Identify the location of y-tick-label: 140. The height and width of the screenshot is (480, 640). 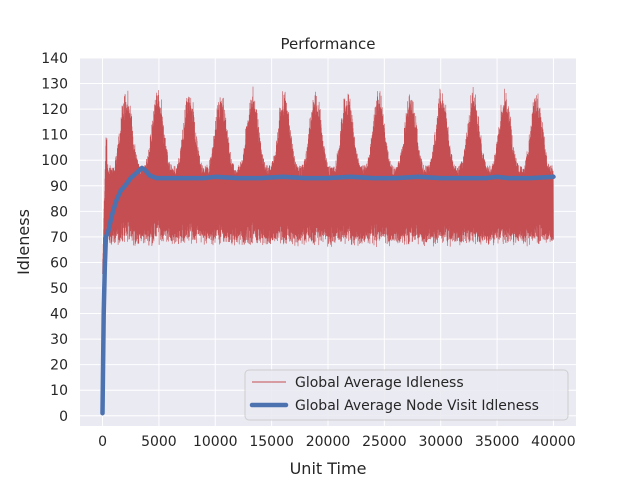
(54, 59).